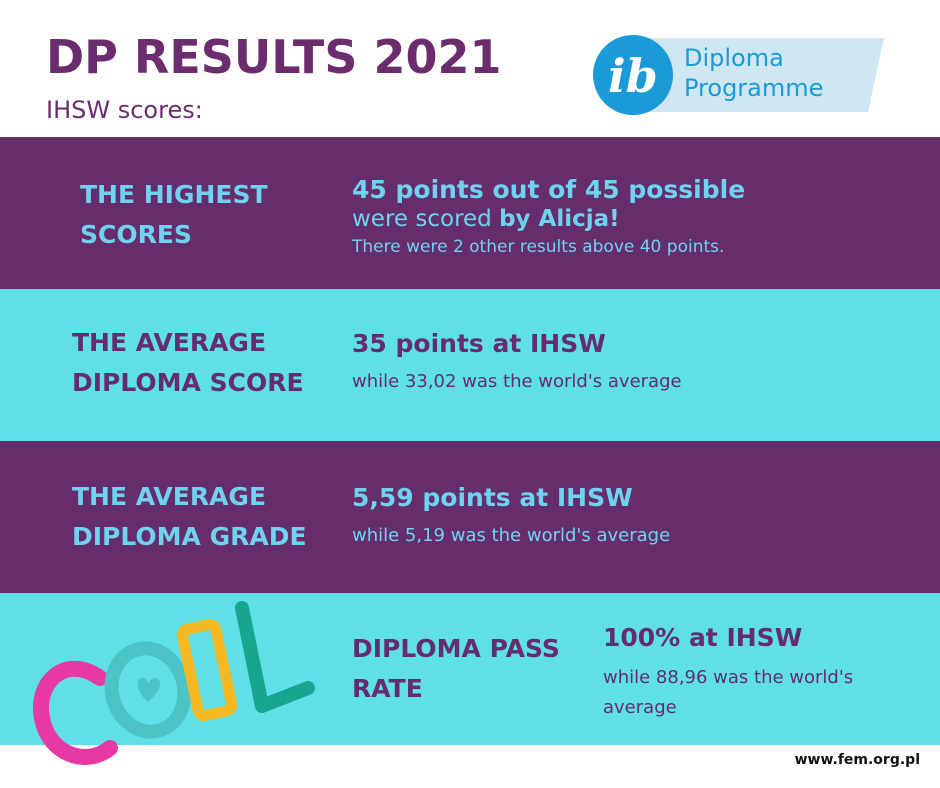  I want to click on section-main-value: 100% at IHSW, so click(703, 637).